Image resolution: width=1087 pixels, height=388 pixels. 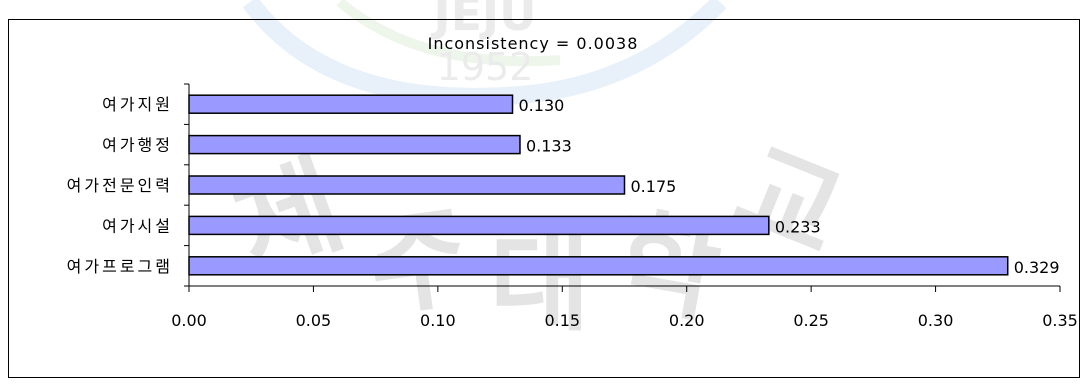 I want to click on category-label: 여가프로그램, so click(x=120, y=266).